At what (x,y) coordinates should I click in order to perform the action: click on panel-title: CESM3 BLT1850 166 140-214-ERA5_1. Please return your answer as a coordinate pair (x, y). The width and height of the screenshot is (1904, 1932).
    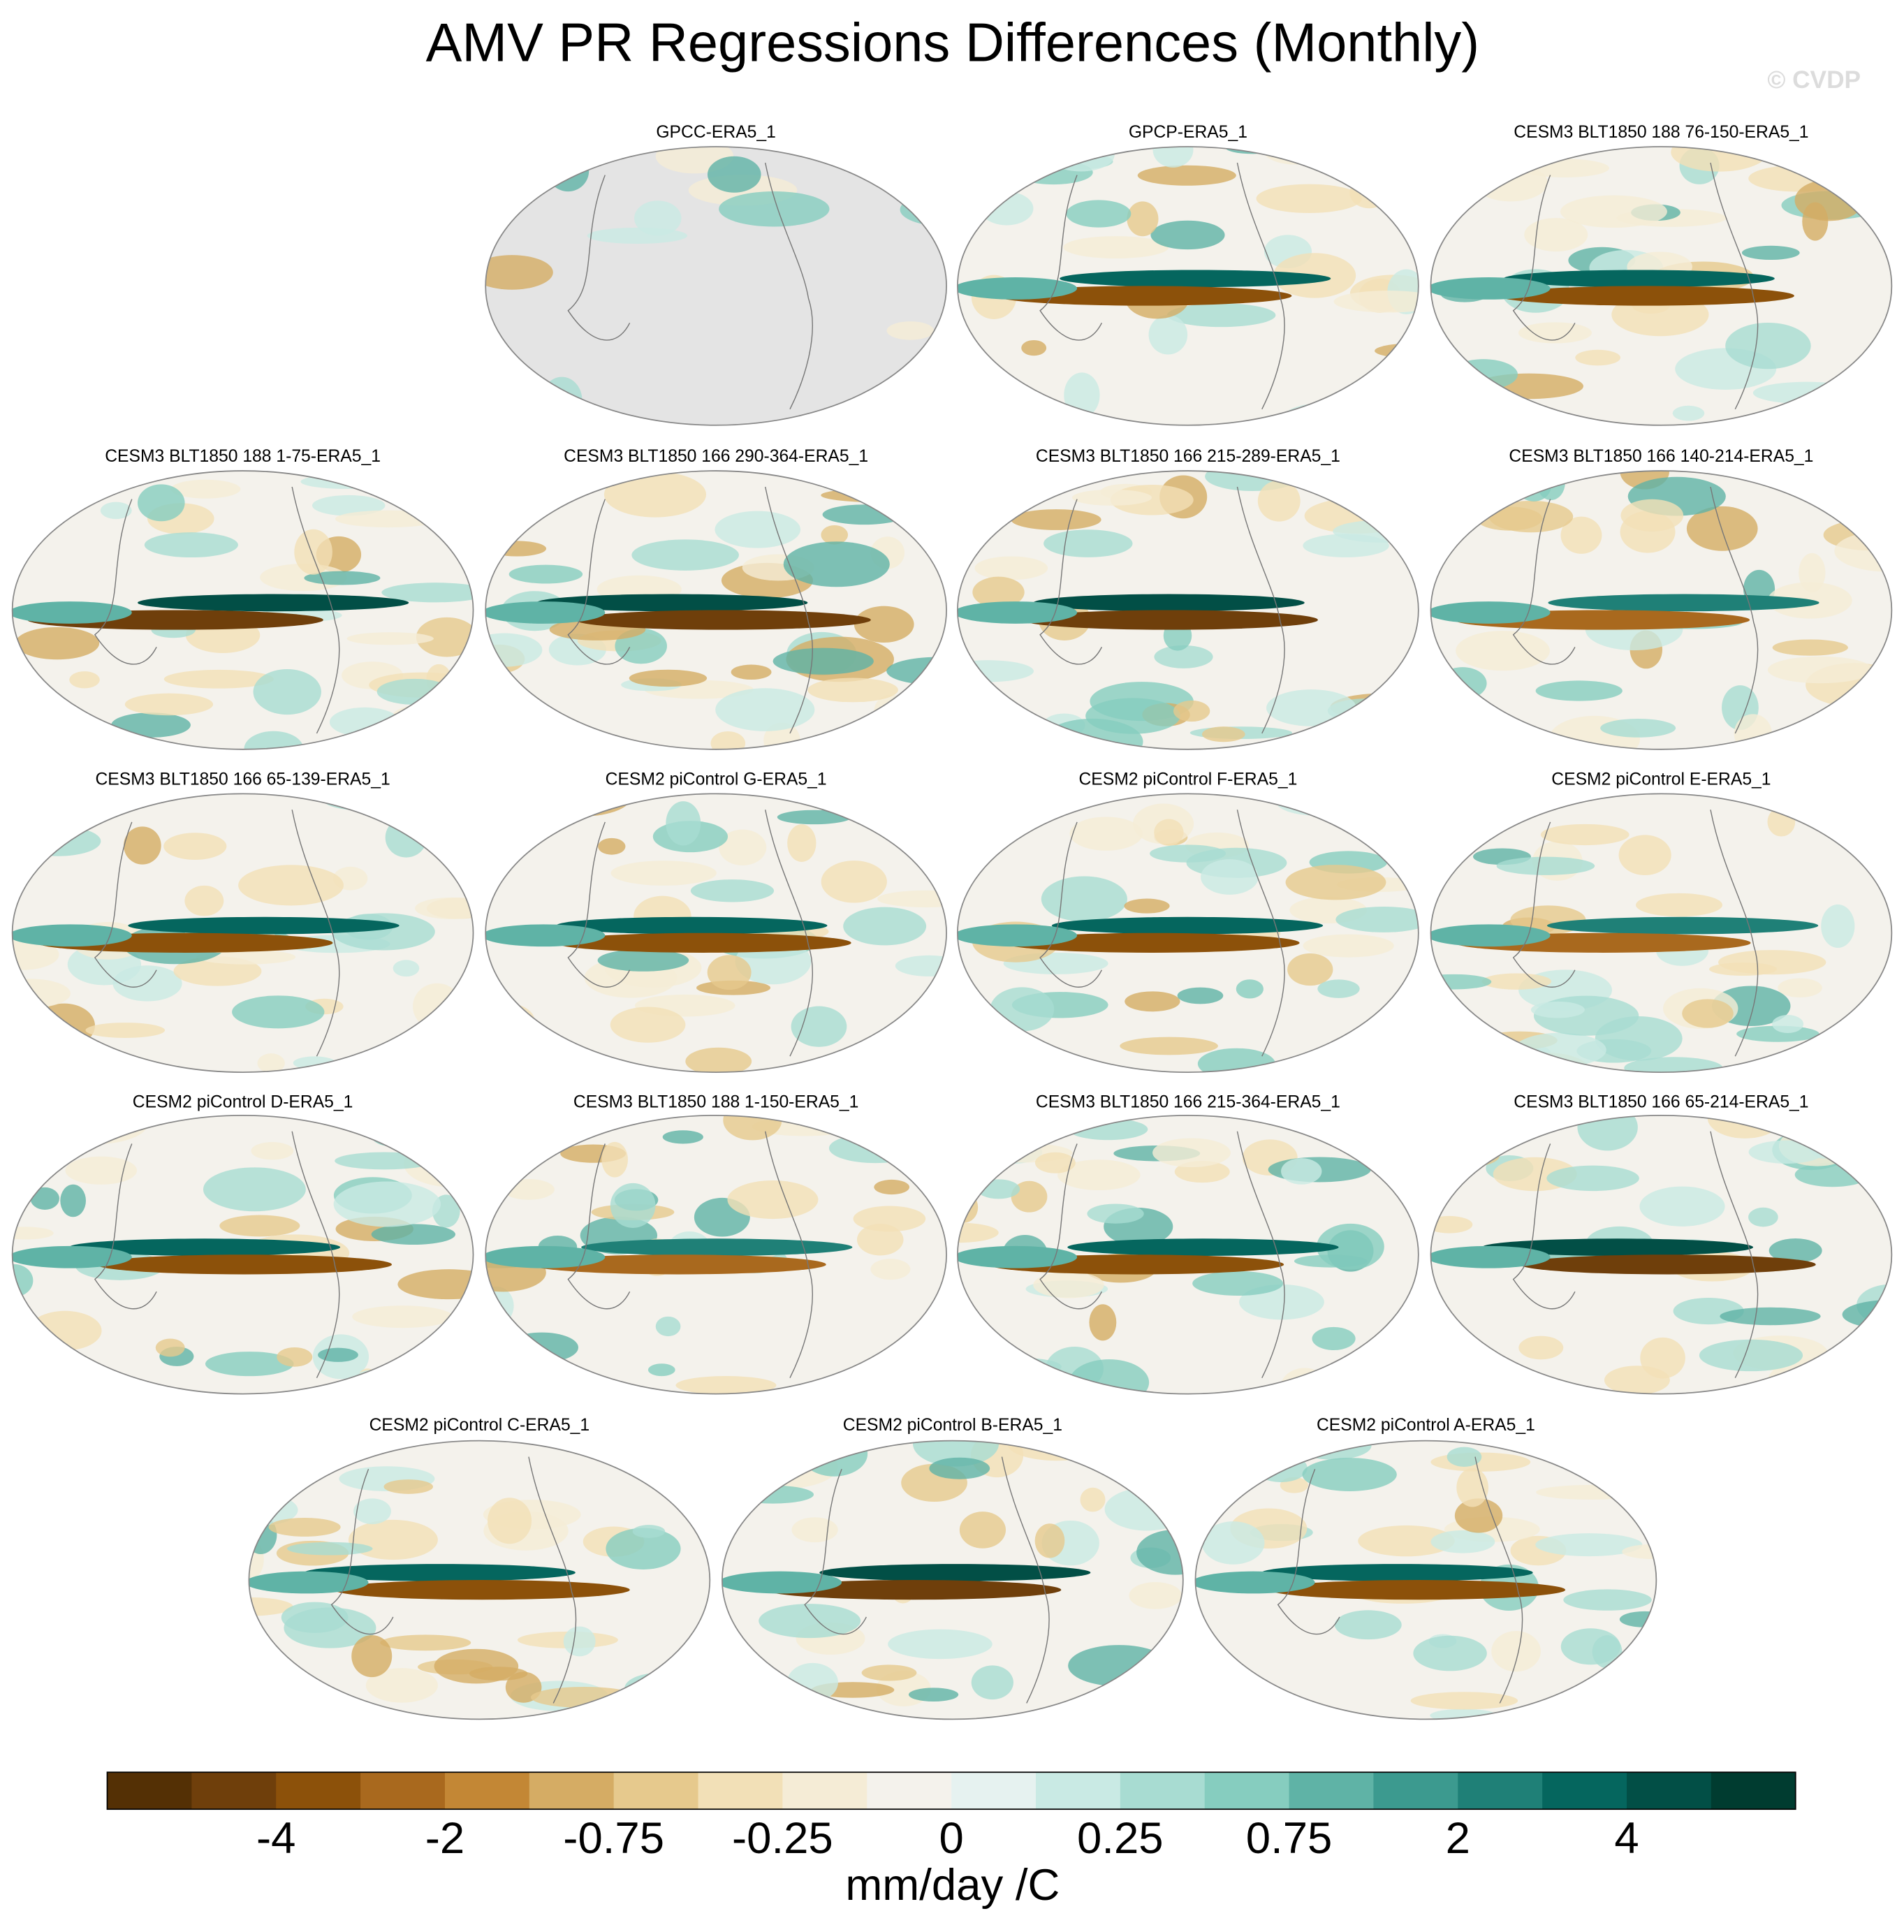
    Looking at the image, I should click on (1661, 456).